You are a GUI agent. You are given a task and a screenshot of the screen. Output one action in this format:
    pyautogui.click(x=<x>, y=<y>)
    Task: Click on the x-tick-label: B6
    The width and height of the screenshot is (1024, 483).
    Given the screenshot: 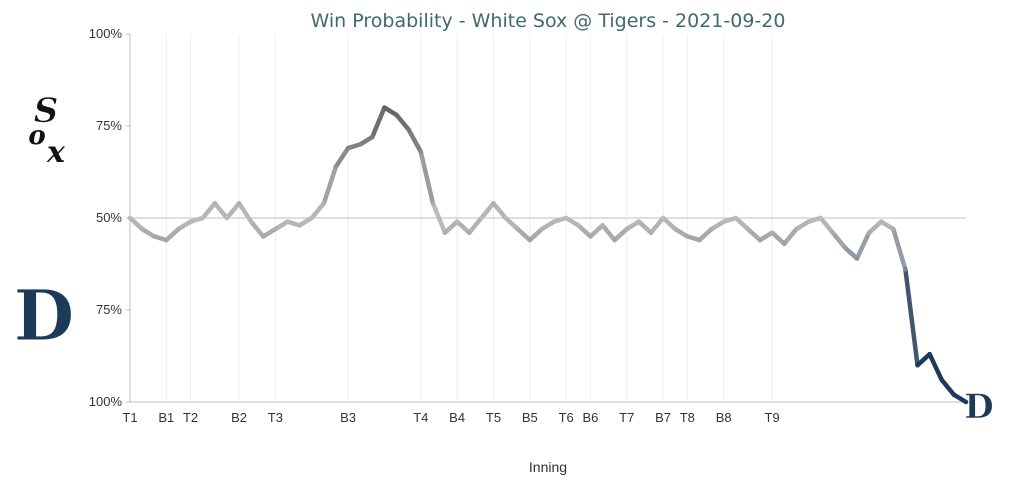 What is the action you would take?
    pyautogui.click(x=590, y=417)
    